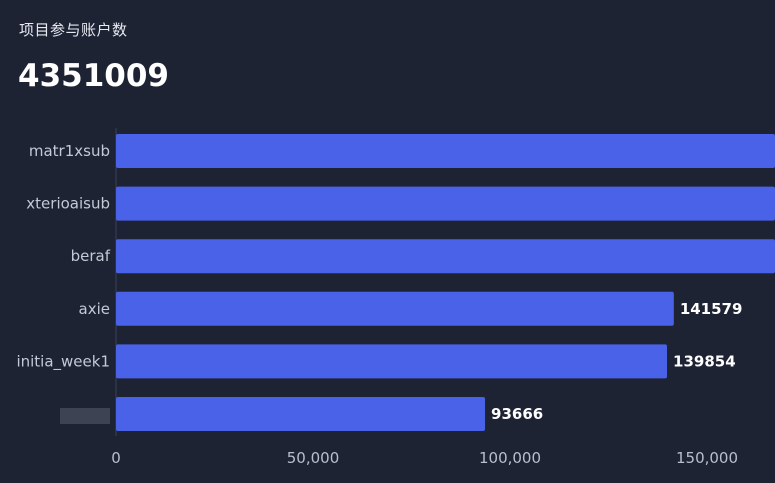  What do you see at coordinates (93, 76) in the screenshot?
I see `total-accounts-value: 4351009` at bounding box center [93, 76].